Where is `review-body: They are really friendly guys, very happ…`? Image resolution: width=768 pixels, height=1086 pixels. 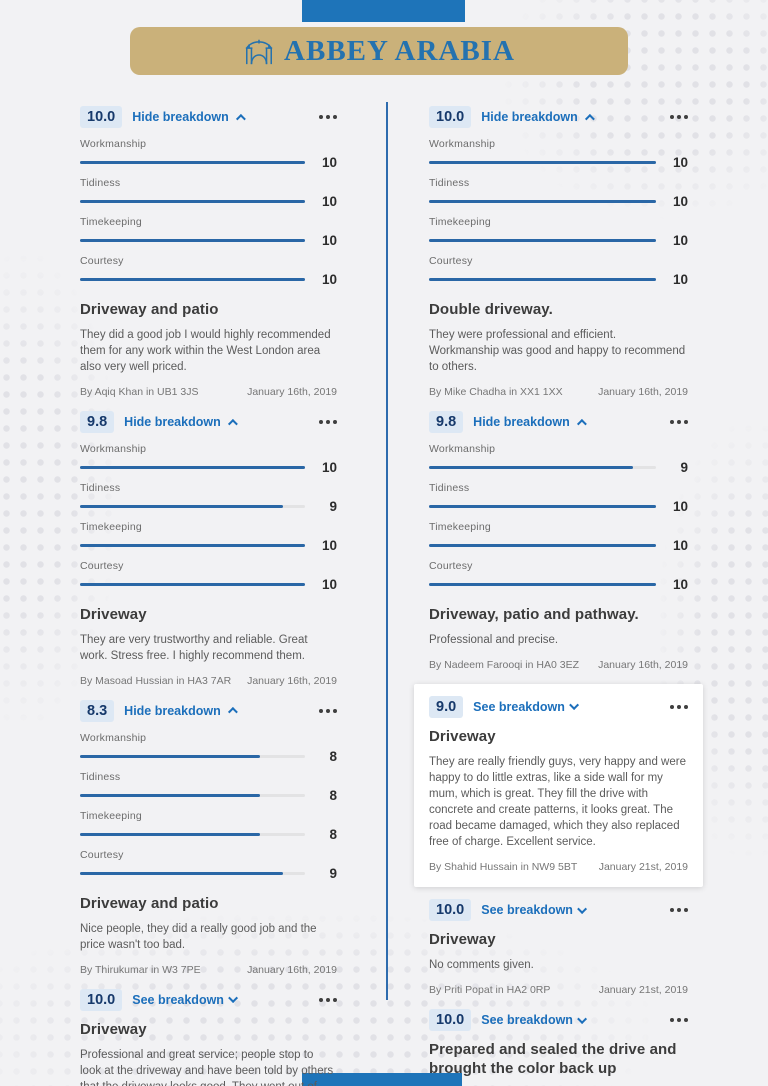 review-body: They are really friendly guys, very happ… is located at coordinates (557, 802).